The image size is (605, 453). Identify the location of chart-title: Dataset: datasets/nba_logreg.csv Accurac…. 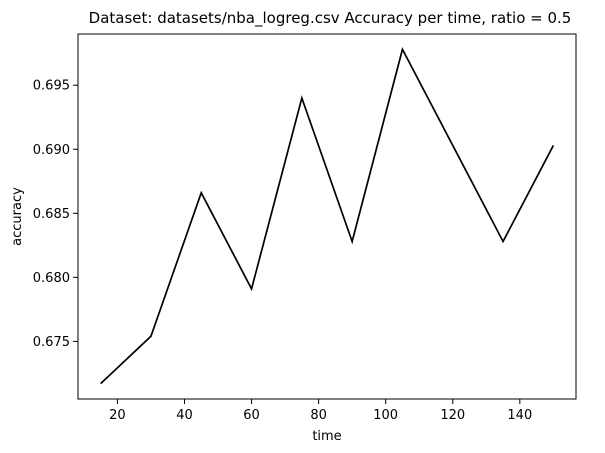
(330, 18).